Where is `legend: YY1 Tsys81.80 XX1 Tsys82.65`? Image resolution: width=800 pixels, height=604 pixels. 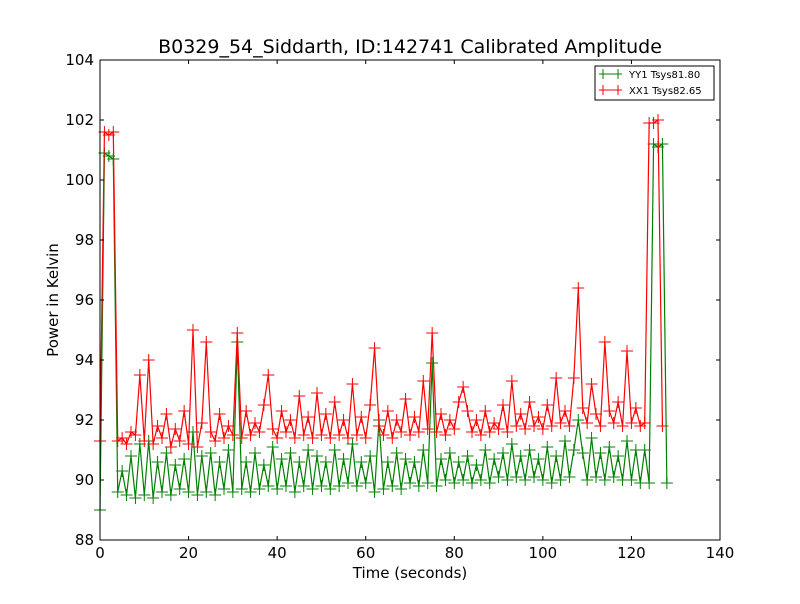
legend: YY1 Tsys81.80 XX1 Tsys82.65 is located at coordinates (654, 83).